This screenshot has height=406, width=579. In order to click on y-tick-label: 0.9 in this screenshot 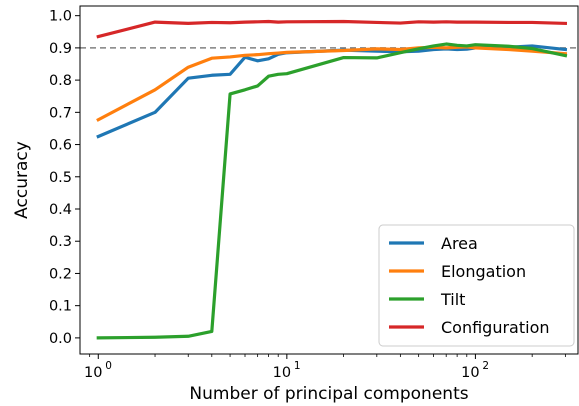, I will do `click(60, 49)`.